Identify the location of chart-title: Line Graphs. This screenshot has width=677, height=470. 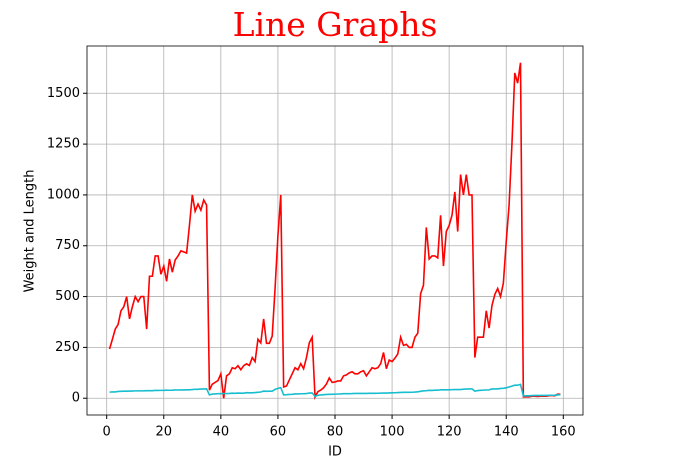
(335, 24).